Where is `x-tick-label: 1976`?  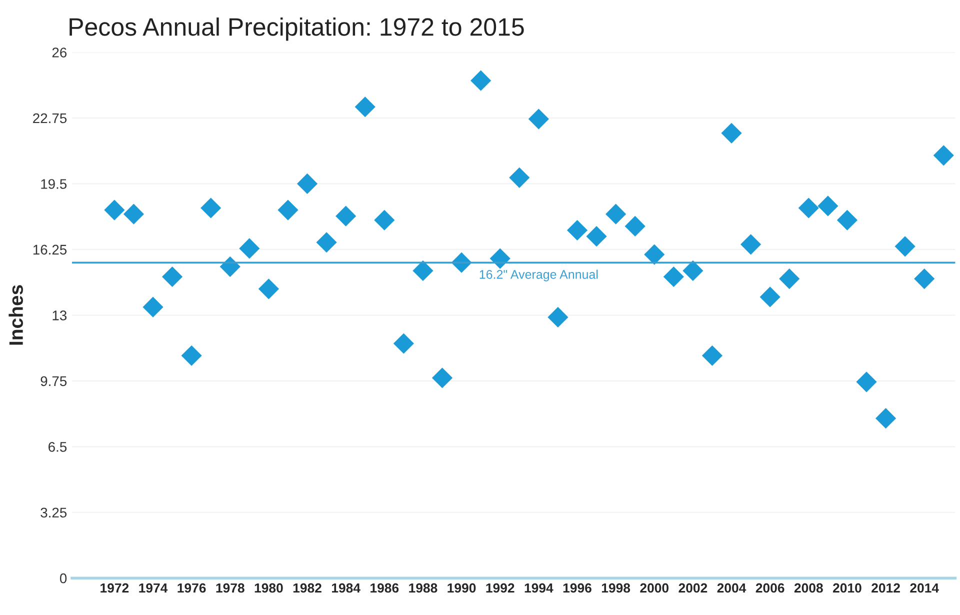
x-tick-label: 1976 is located at coordinates (192, 588).